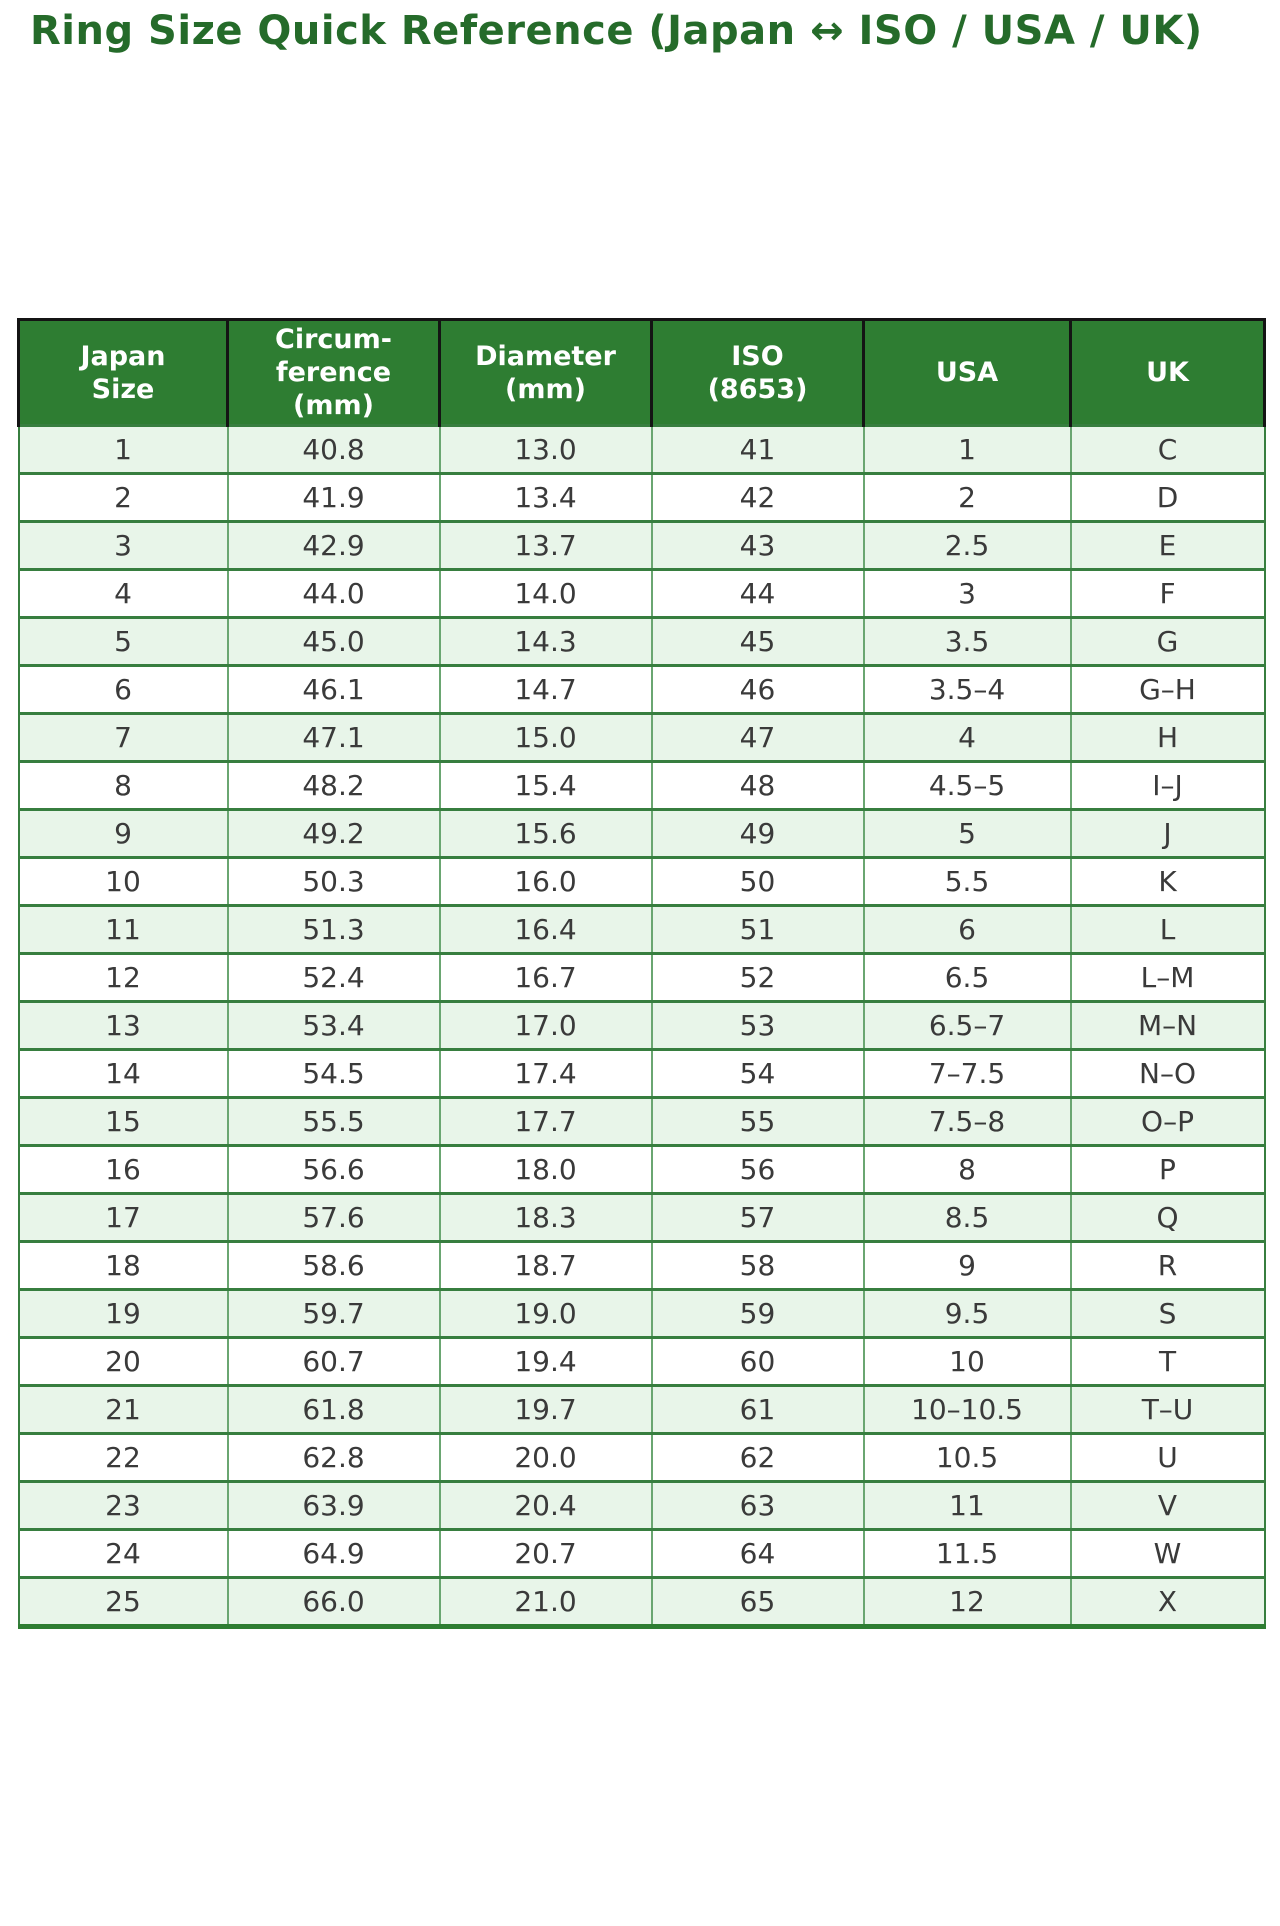  Describe the element at coordinates (333, 1361) in the screenshot. I see `table-cell: 60.7` at that location.